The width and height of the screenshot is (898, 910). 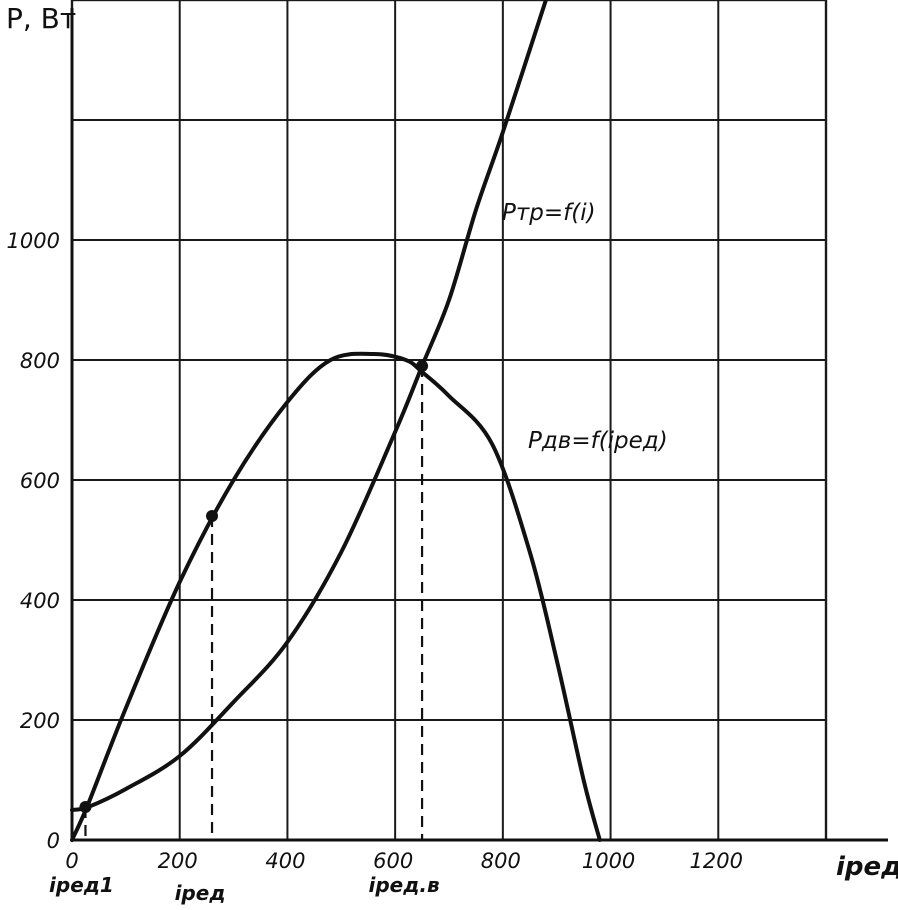 I want to click on x-tick-label: 200, so click(x=178, y=861).